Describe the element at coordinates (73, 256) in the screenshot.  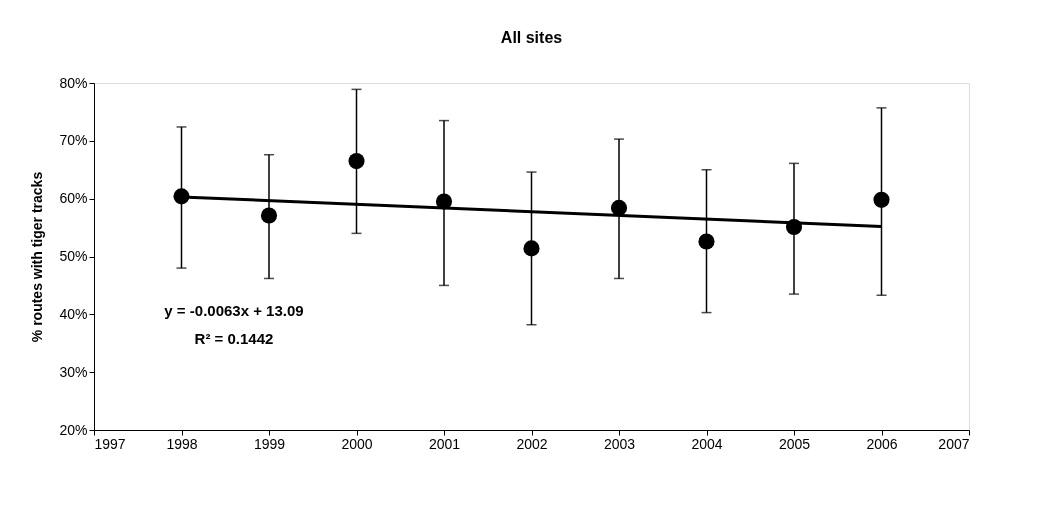
I see `y-tick-label: 50%` at that location.